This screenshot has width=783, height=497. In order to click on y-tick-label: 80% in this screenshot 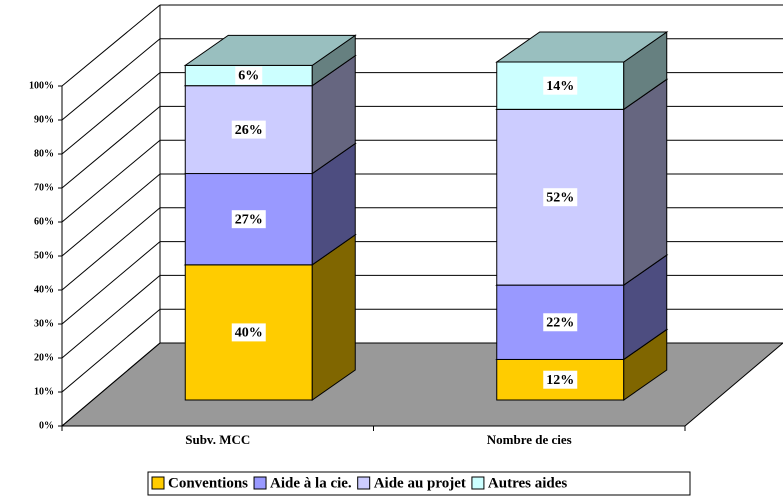, I will do `click(44, 153)`.